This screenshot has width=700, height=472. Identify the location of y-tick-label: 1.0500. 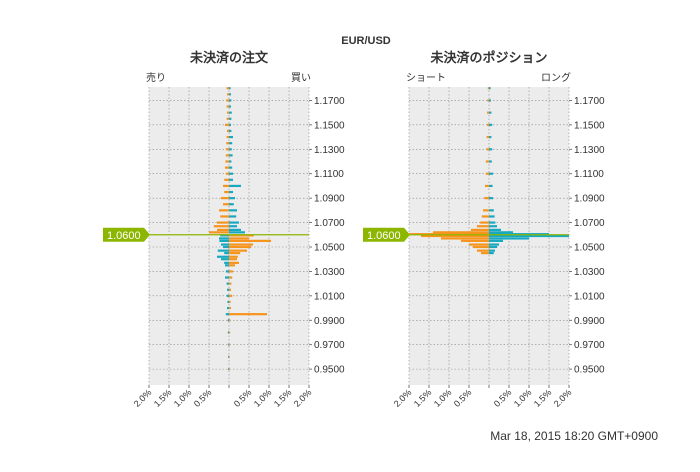
(589, 247).